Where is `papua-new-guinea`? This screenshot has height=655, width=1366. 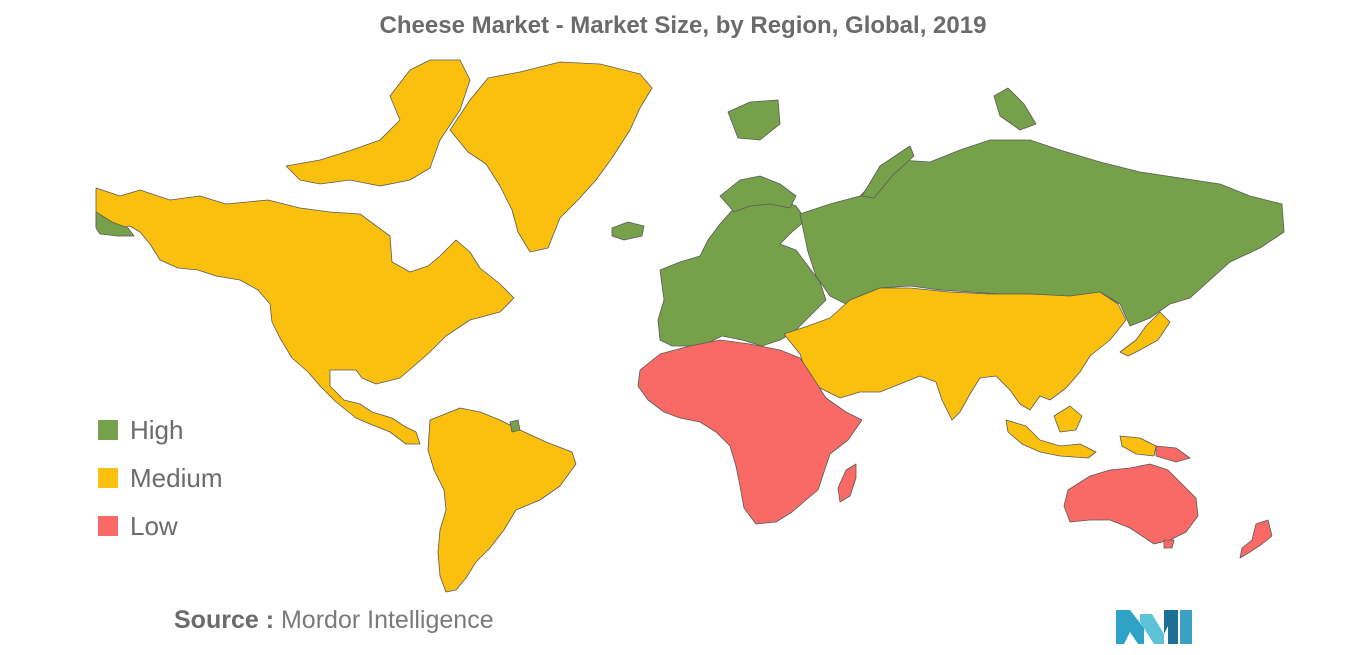
papua-new-guinea is located at coordinates (1173, 454).